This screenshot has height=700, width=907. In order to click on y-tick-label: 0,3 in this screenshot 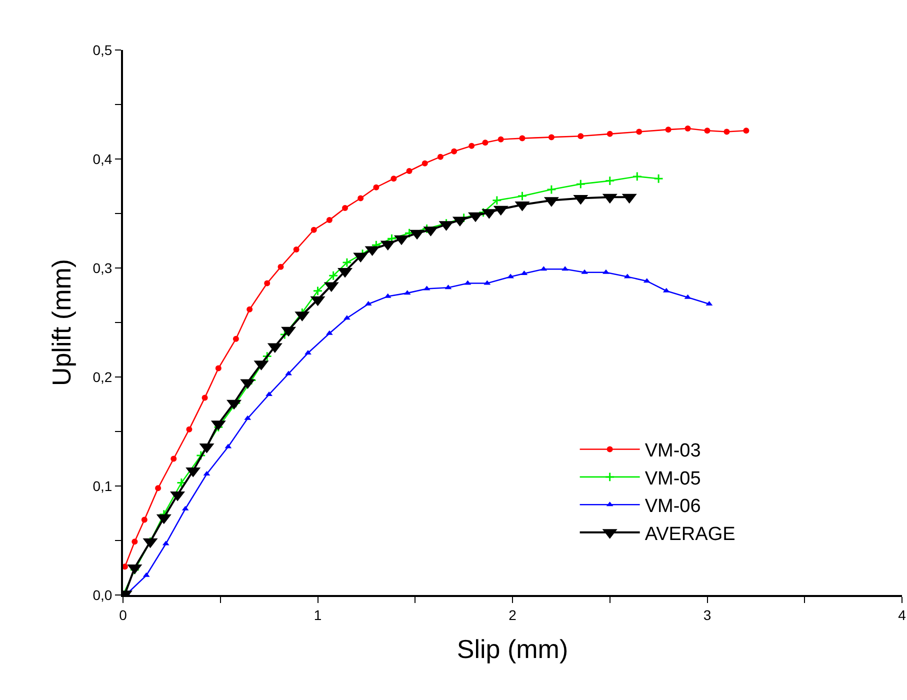, I will do `click(102, 268)`.